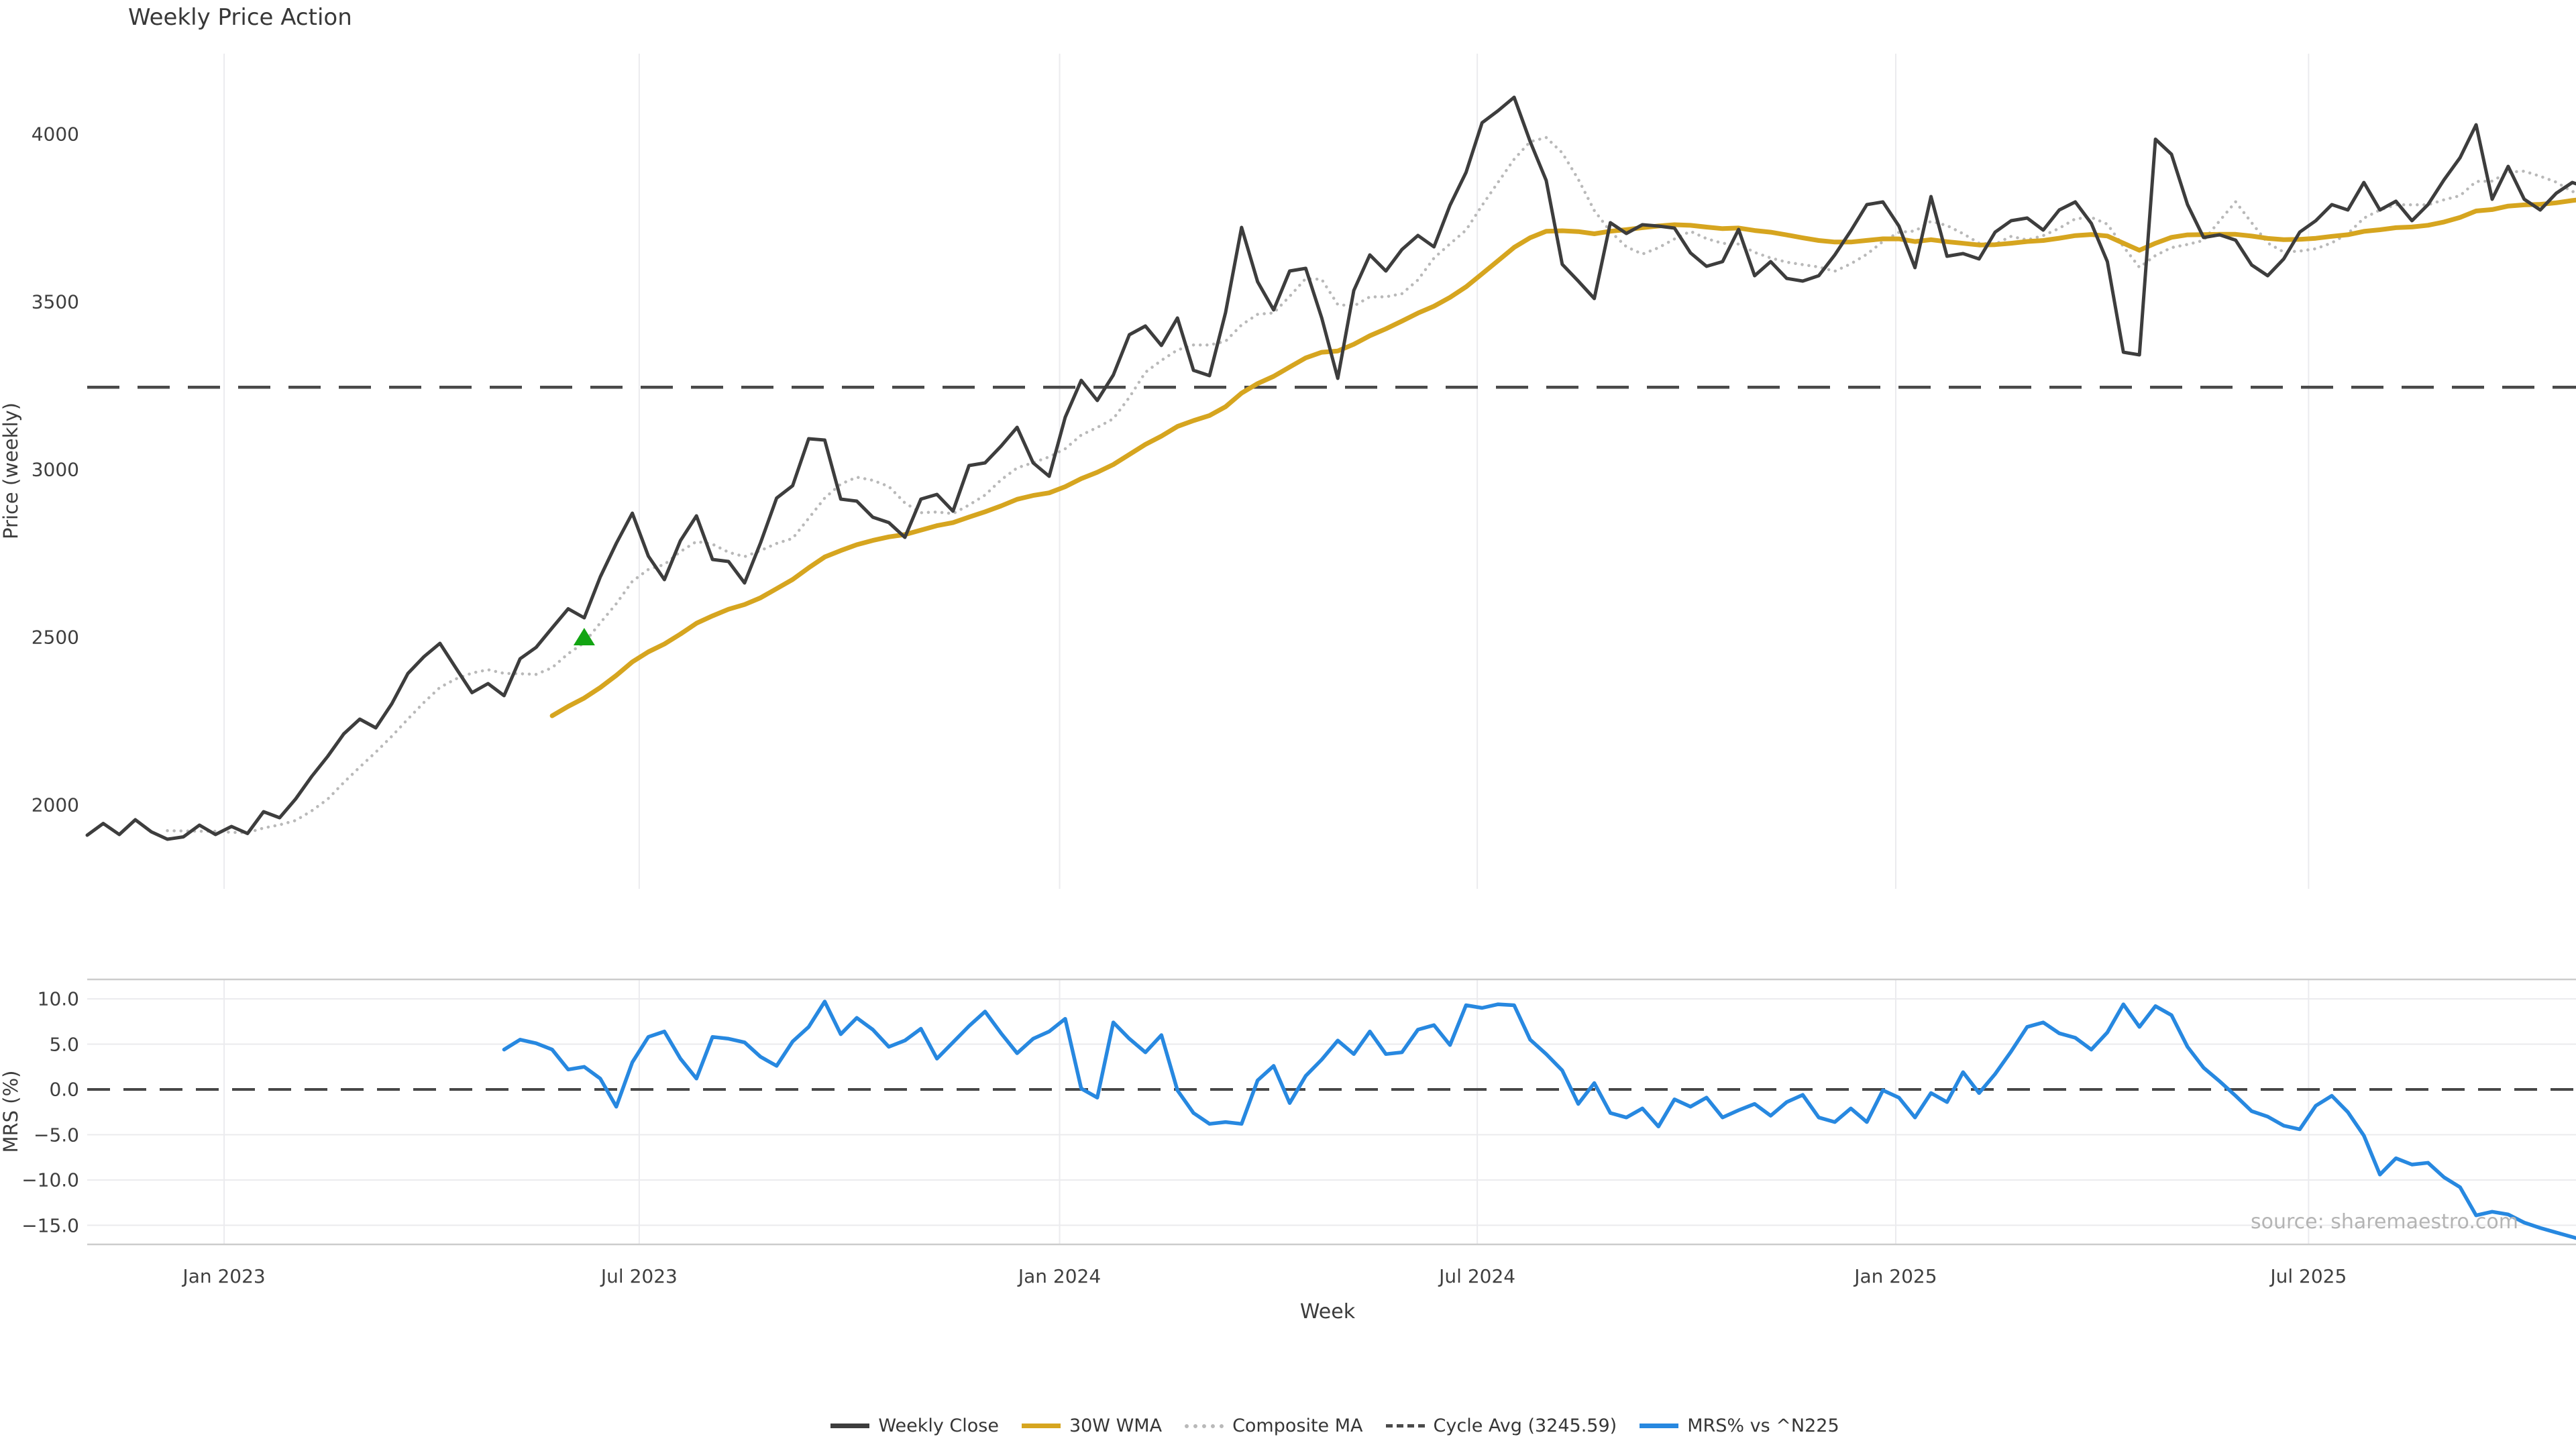 The width and height of the screenshot is (2576, 1449). What do you see at coordinates (64, 1044) in the screenshot?
I see `mrs-ytick-label: 5.0` at bounding box center [64, 1044].